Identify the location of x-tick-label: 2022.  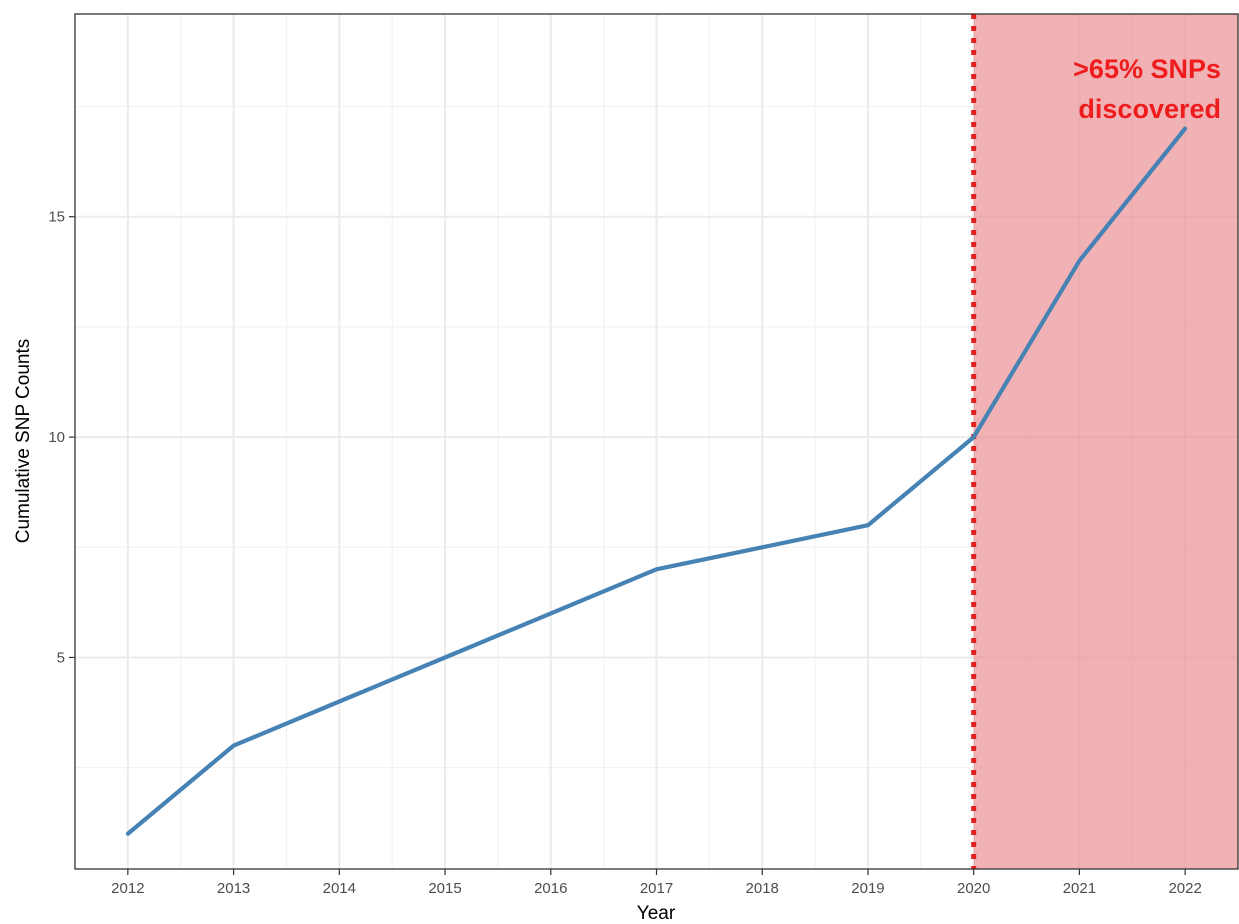
(1184, 888).